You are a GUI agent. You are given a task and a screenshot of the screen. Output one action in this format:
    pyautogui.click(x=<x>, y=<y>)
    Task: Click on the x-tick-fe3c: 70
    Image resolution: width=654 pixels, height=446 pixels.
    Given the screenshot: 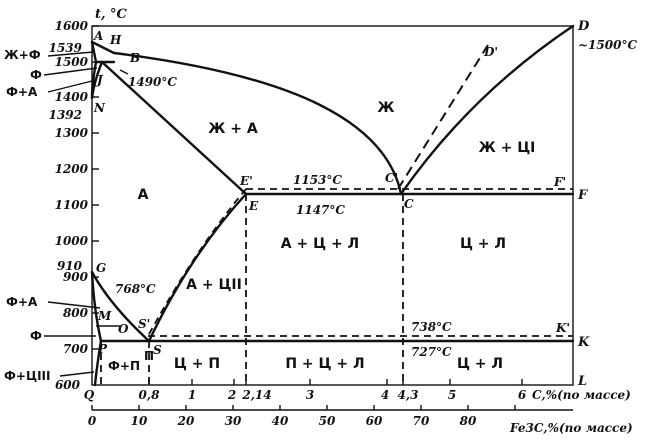 What is the action you would take?
    pyautogui.click(x=421, y=421)
    